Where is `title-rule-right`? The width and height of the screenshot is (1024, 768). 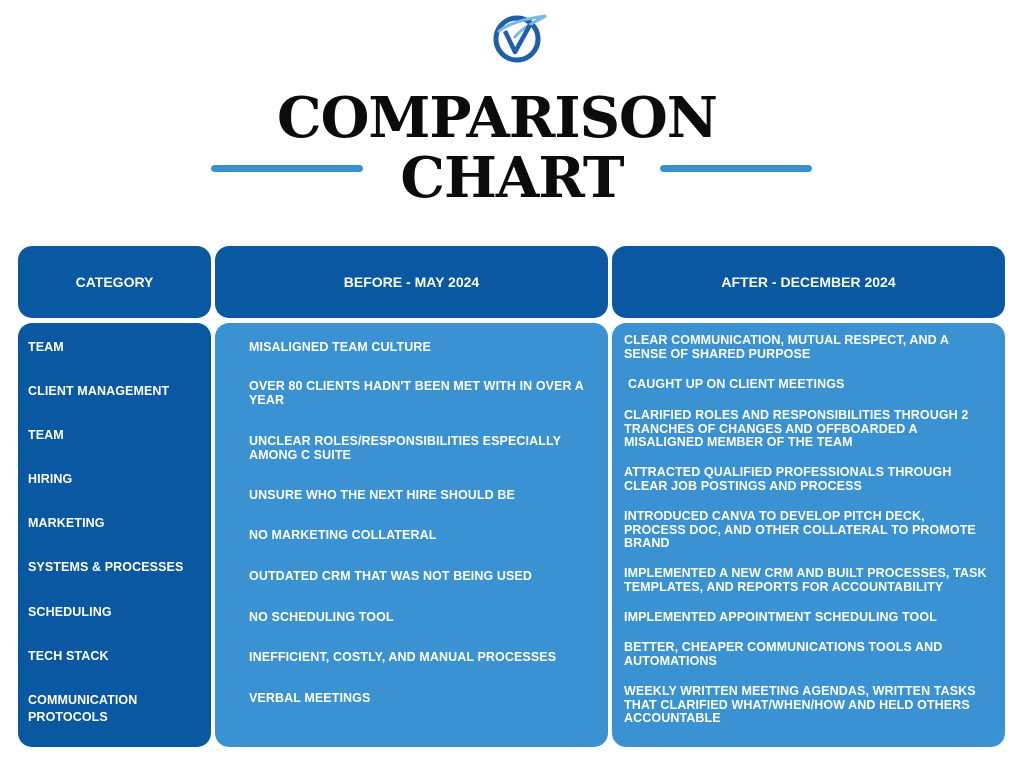 title-rule-right is located at coordinates (736, 168).